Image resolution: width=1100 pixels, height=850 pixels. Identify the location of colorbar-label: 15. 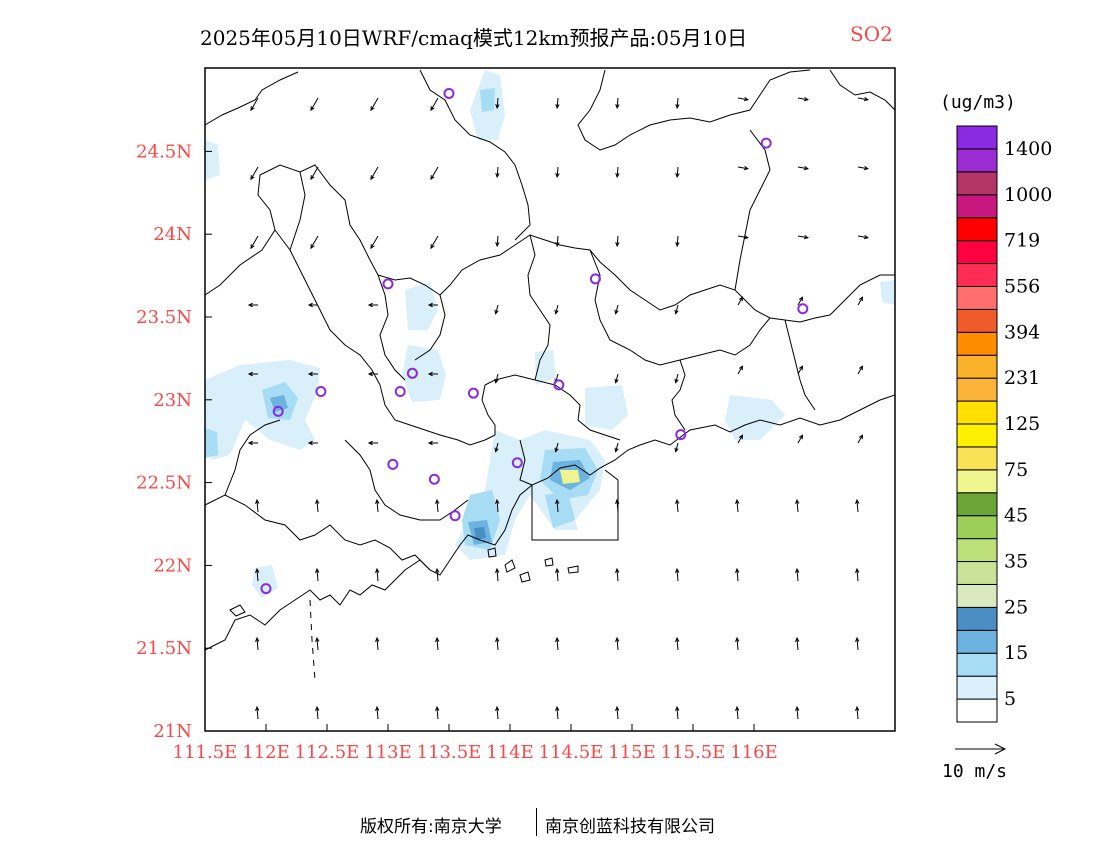
(1016, 653).